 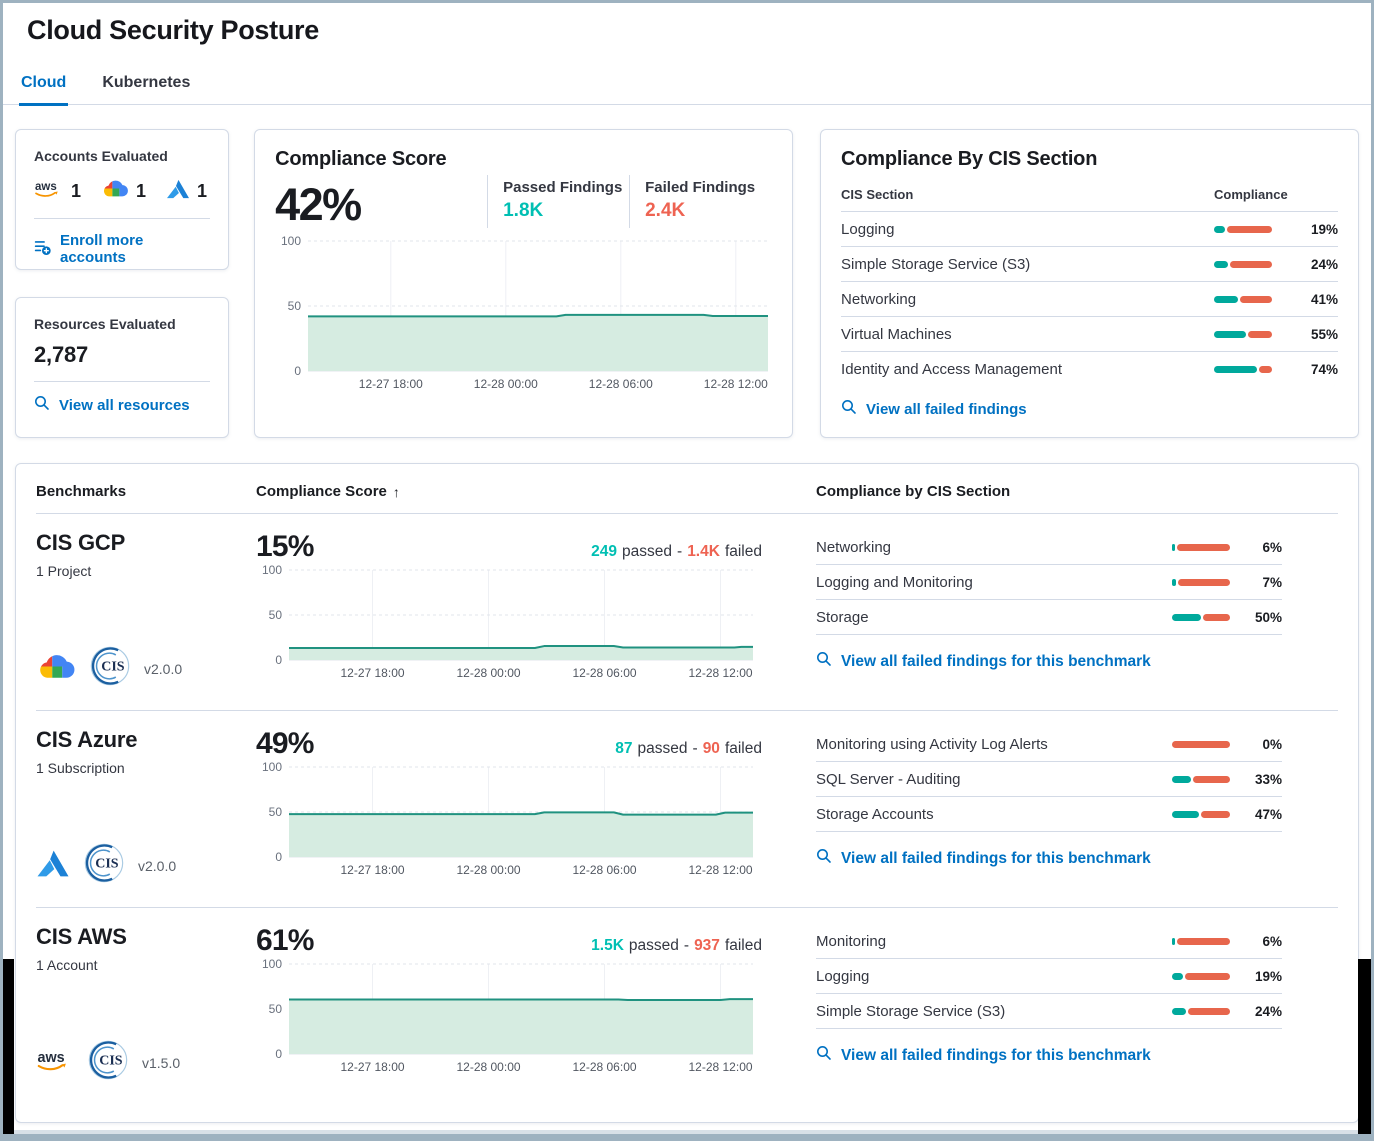 What do you see at coordinates (122, 405) in the screenshot?
I see `view-all-resources-link: View all resources` at bounding box center [122, 405].